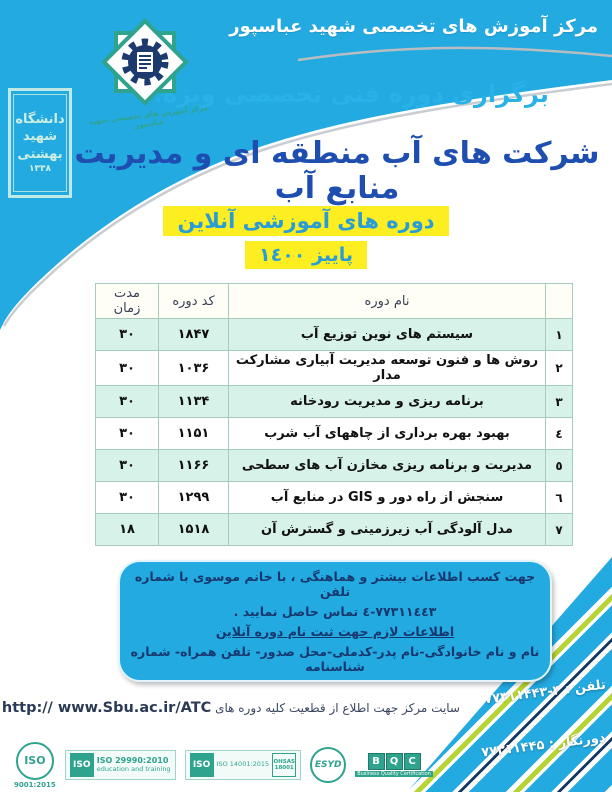 Image resolution: width=612 pixels, height=792 pixels. I want to click on table-row: ۳ برنامه ریزی و مدیریت رودخانه ۱۱۳۴ ۳۰, so click(334, 401).